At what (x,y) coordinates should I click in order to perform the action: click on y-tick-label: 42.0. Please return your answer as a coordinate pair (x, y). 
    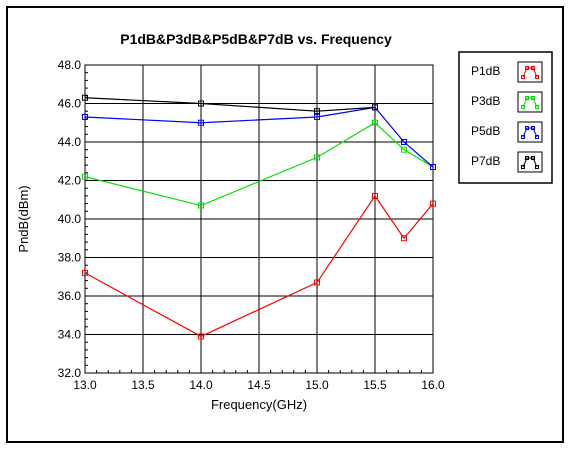
    Looking at the image, I should click on (70, 181).